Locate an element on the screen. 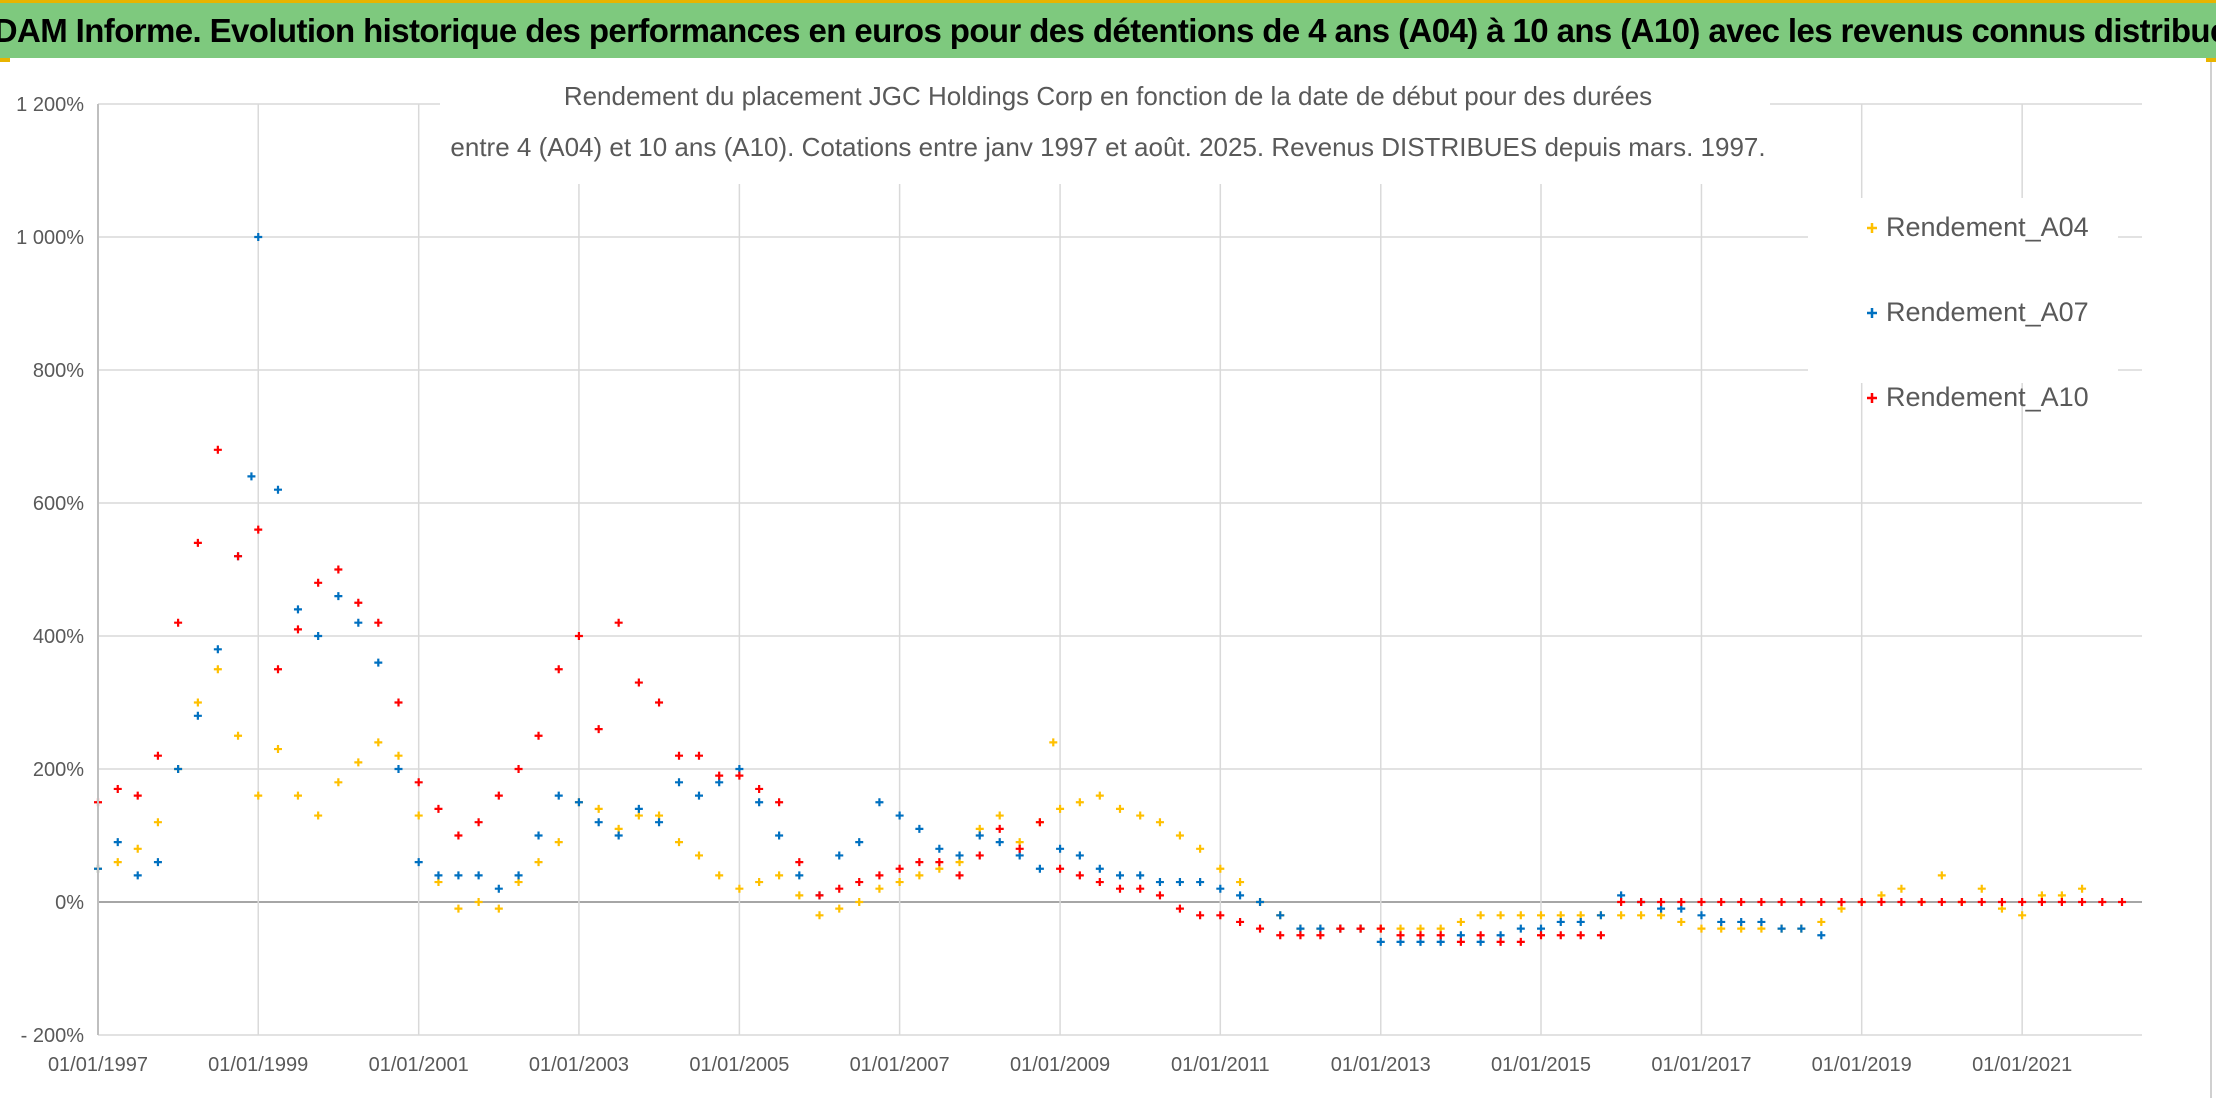 The height and width of the screenshot is (1102, 2216). x-tick-label: 01/01/2019 is located at coordinates (1862, 1065).